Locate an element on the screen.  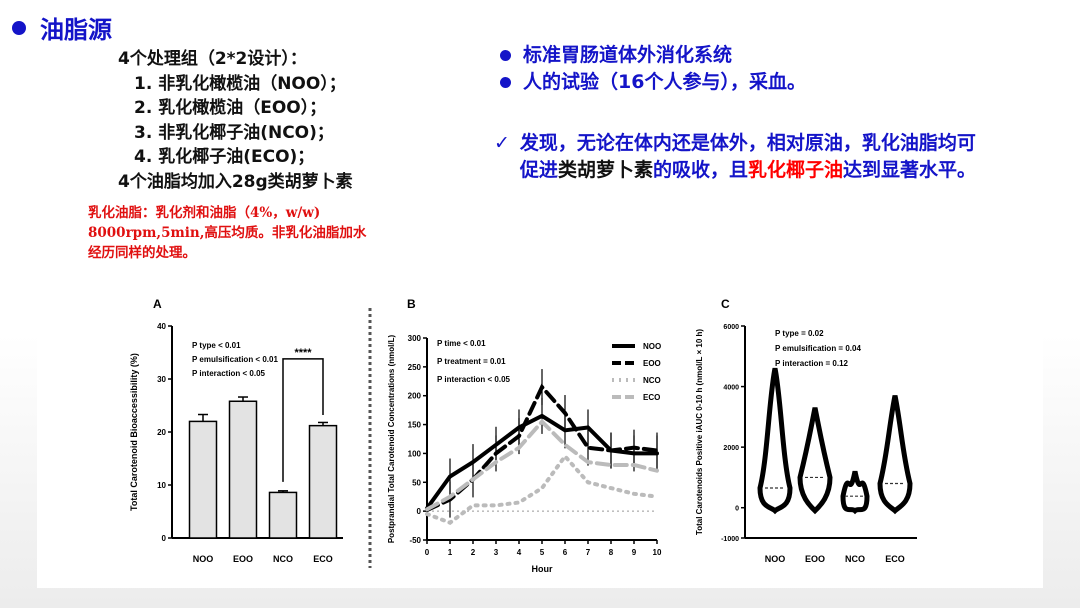
note-line: 8000rpm,5min,高压均质。非乳化油脂加水 is located at coordinates (227, 233).